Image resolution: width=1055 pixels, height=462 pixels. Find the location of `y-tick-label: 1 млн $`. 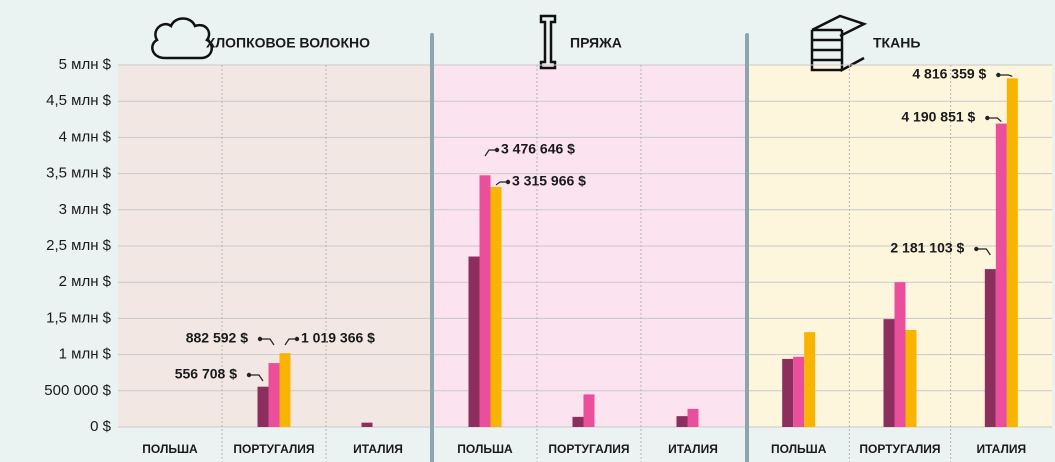

y-tick-label: 1 млн $ is located at coordinates (85, 354).